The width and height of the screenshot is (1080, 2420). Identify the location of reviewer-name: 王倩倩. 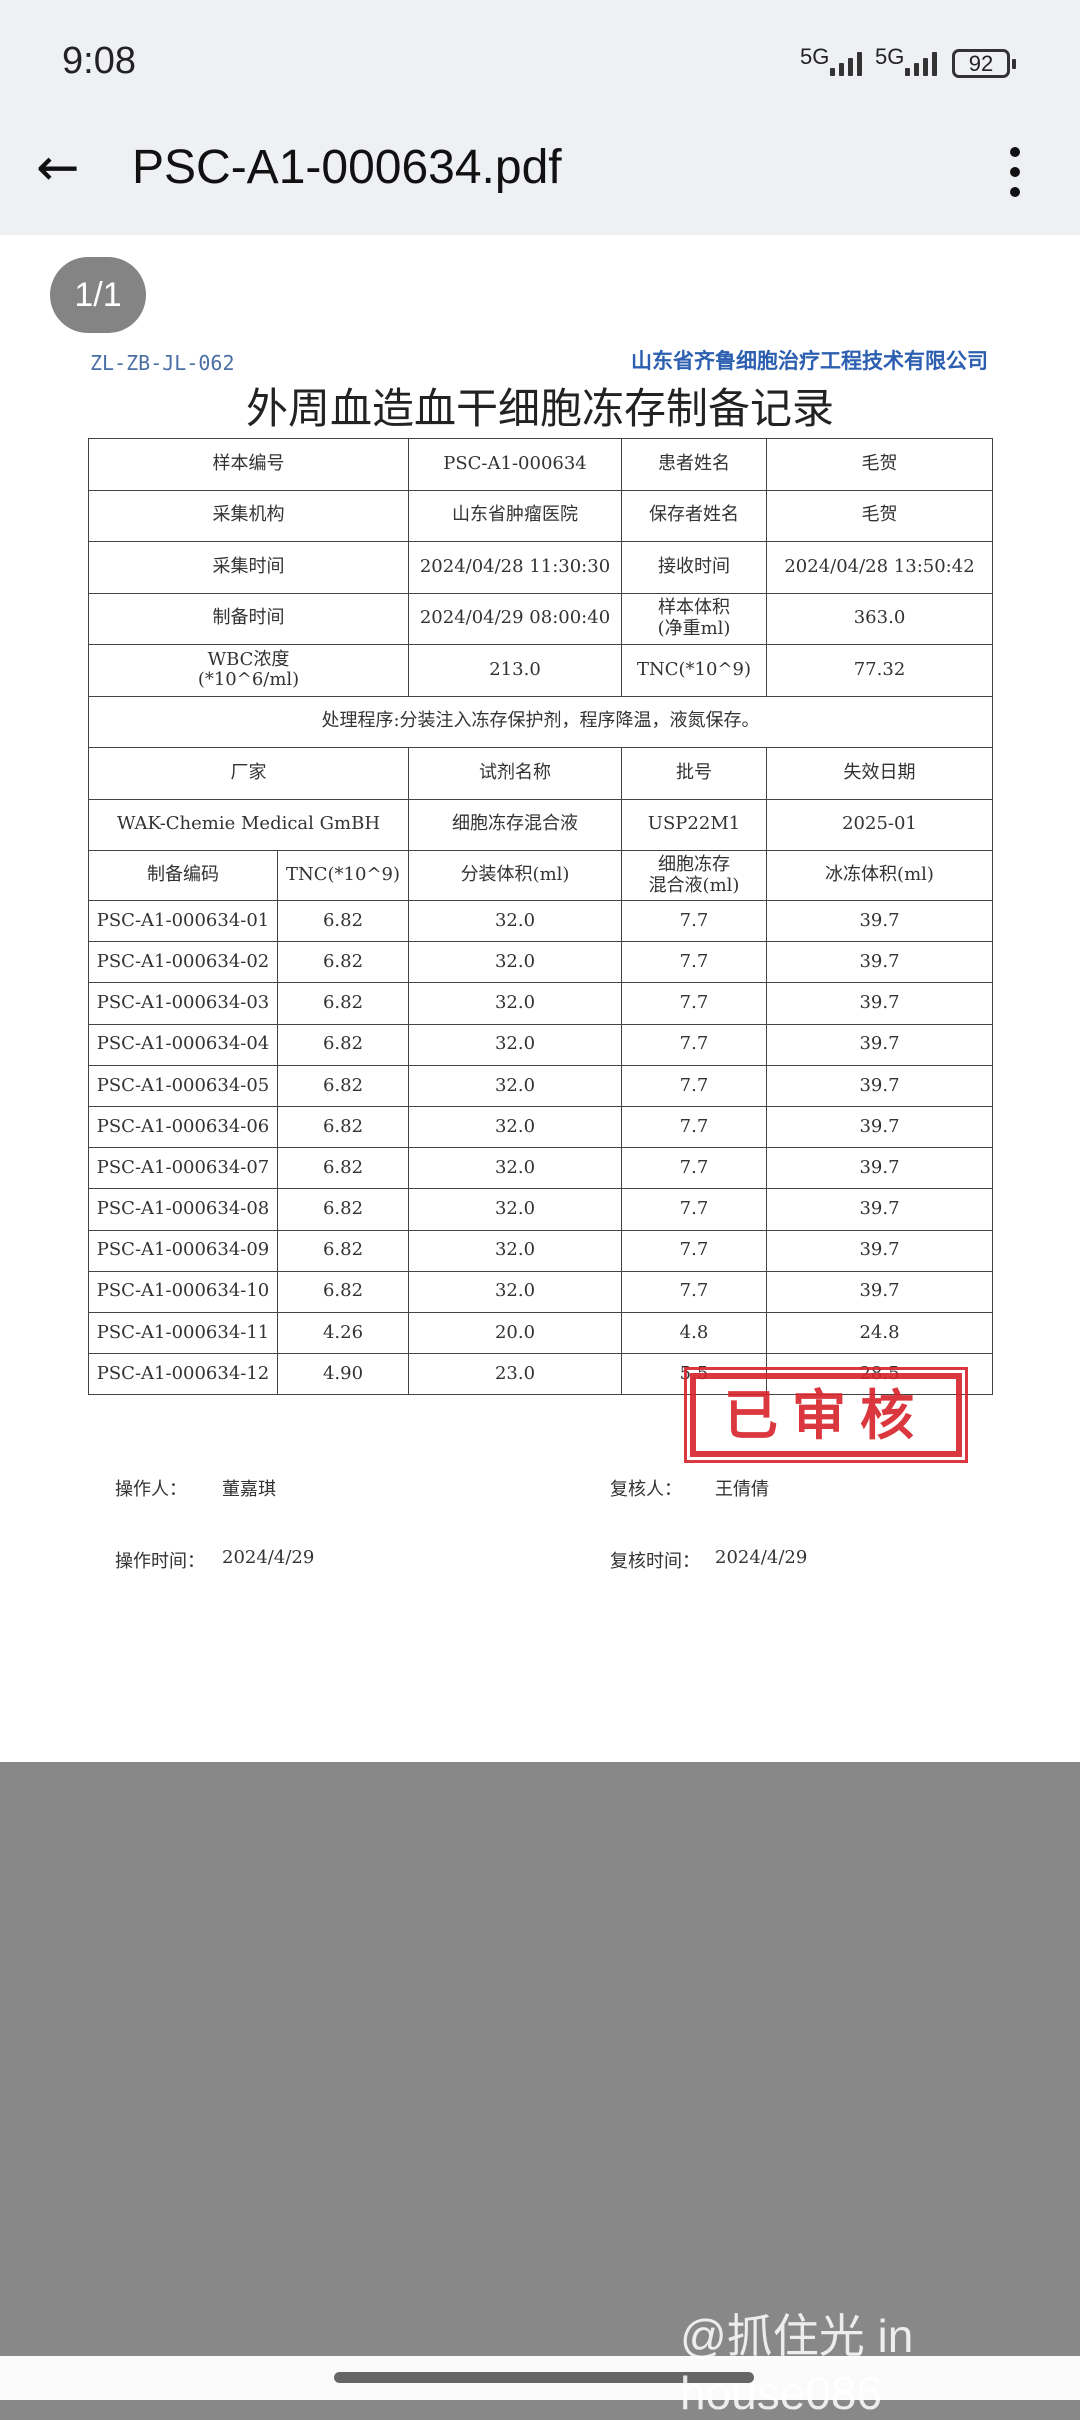
(742, 1489).